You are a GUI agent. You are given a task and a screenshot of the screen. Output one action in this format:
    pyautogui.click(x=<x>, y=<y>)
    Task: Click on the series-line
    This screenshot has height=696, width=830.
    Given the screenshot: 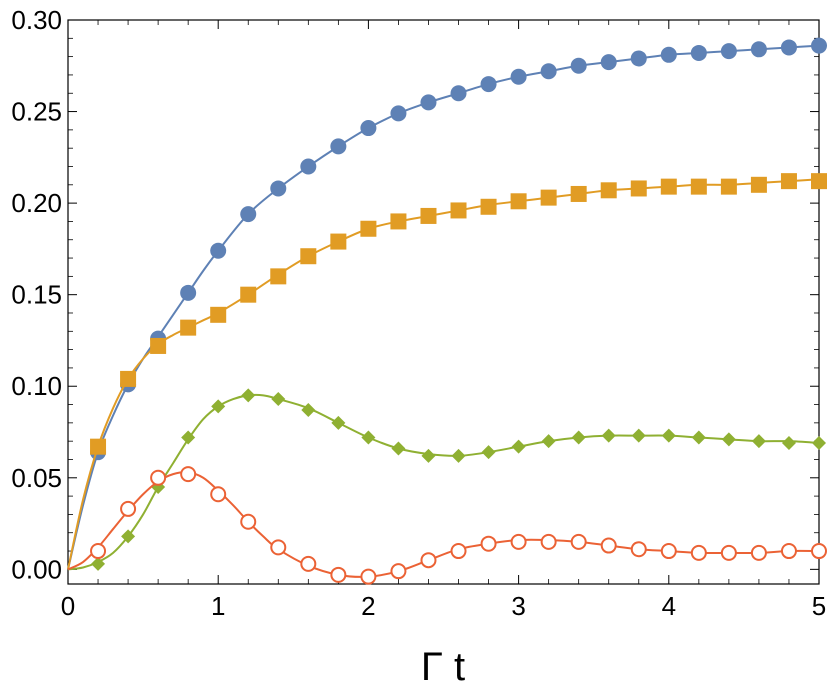 What is the action you would take?
    pyautogui.click(x=443, y=524)
    